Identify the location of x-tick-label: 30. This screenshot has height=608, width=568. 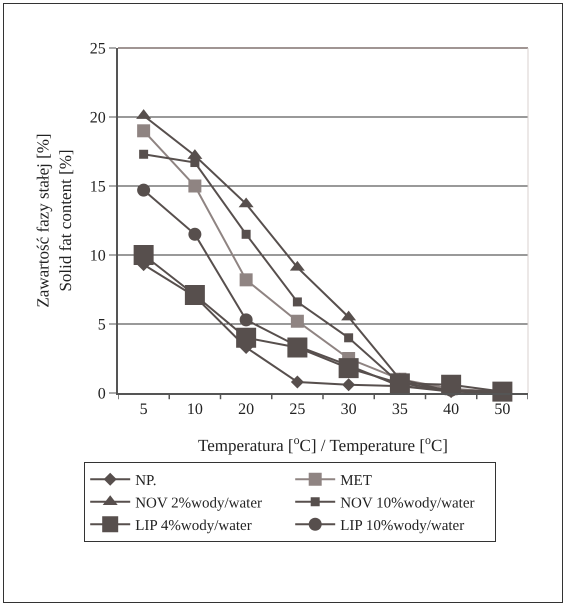
(348, 409).